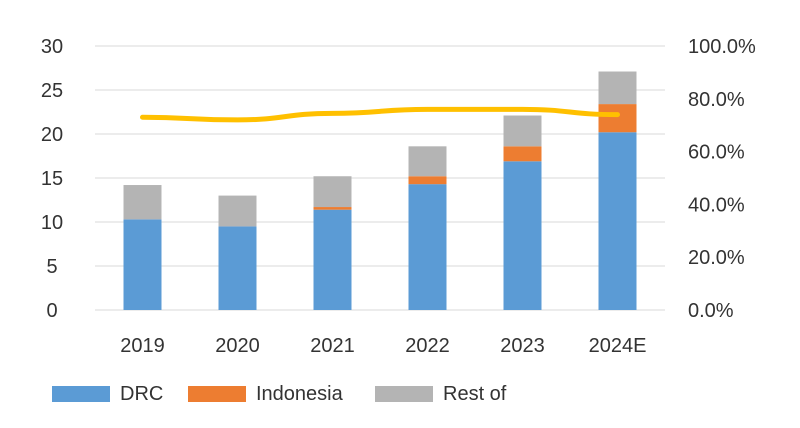 The image size is (800, 428). I want to click on right-tick-label: 40.0%, so click(716, 205).